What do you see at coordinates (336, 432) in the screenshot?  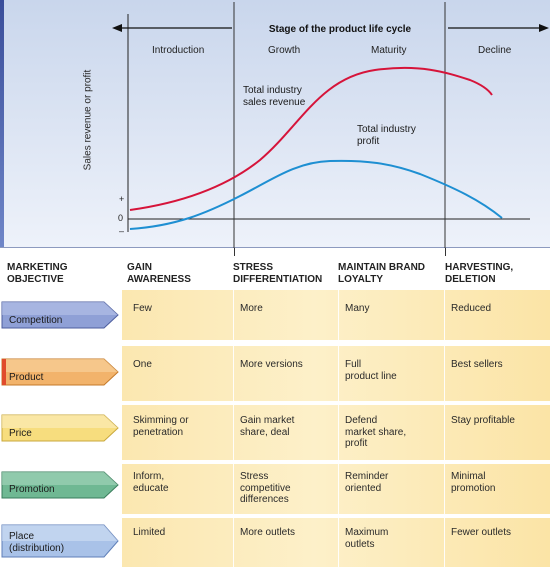 I see `row-band-price` at bounding box center [336, 432].